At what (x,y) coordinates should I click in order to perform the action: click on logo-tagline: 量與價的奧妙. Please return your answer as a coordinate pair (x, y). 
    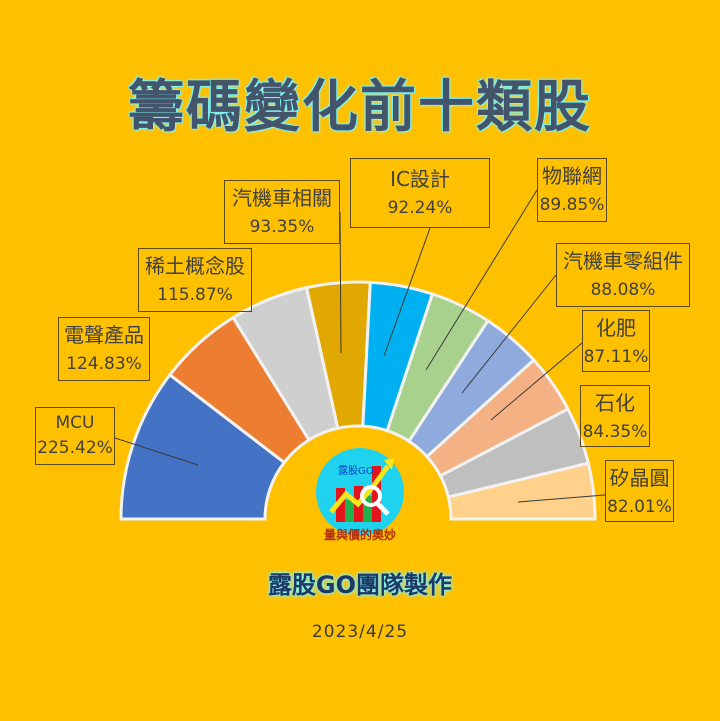
    Looking at the image, I should click on (359, 535).